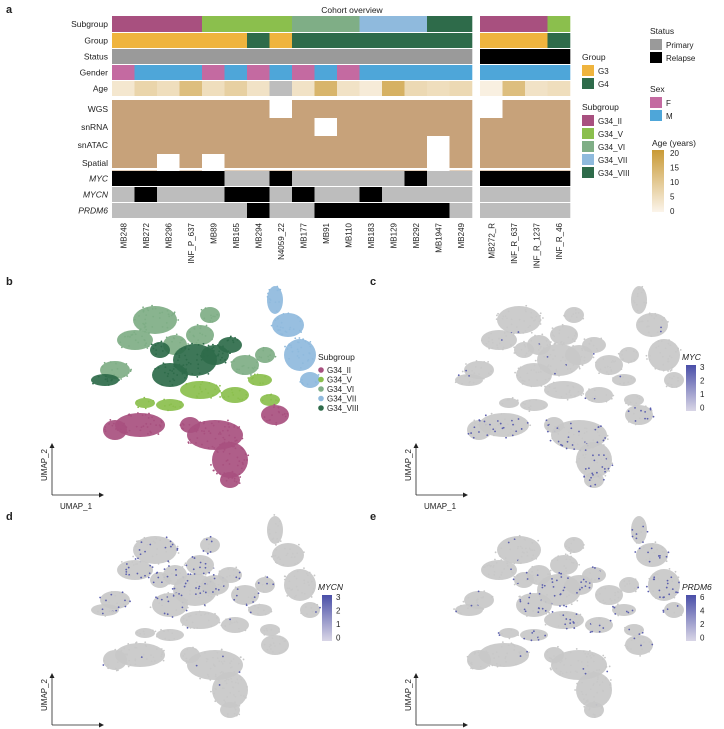  Describe the element at coordinates (438, 178) in the screenshot. I see `heatmap-cell-myc-MB1947` at that location.